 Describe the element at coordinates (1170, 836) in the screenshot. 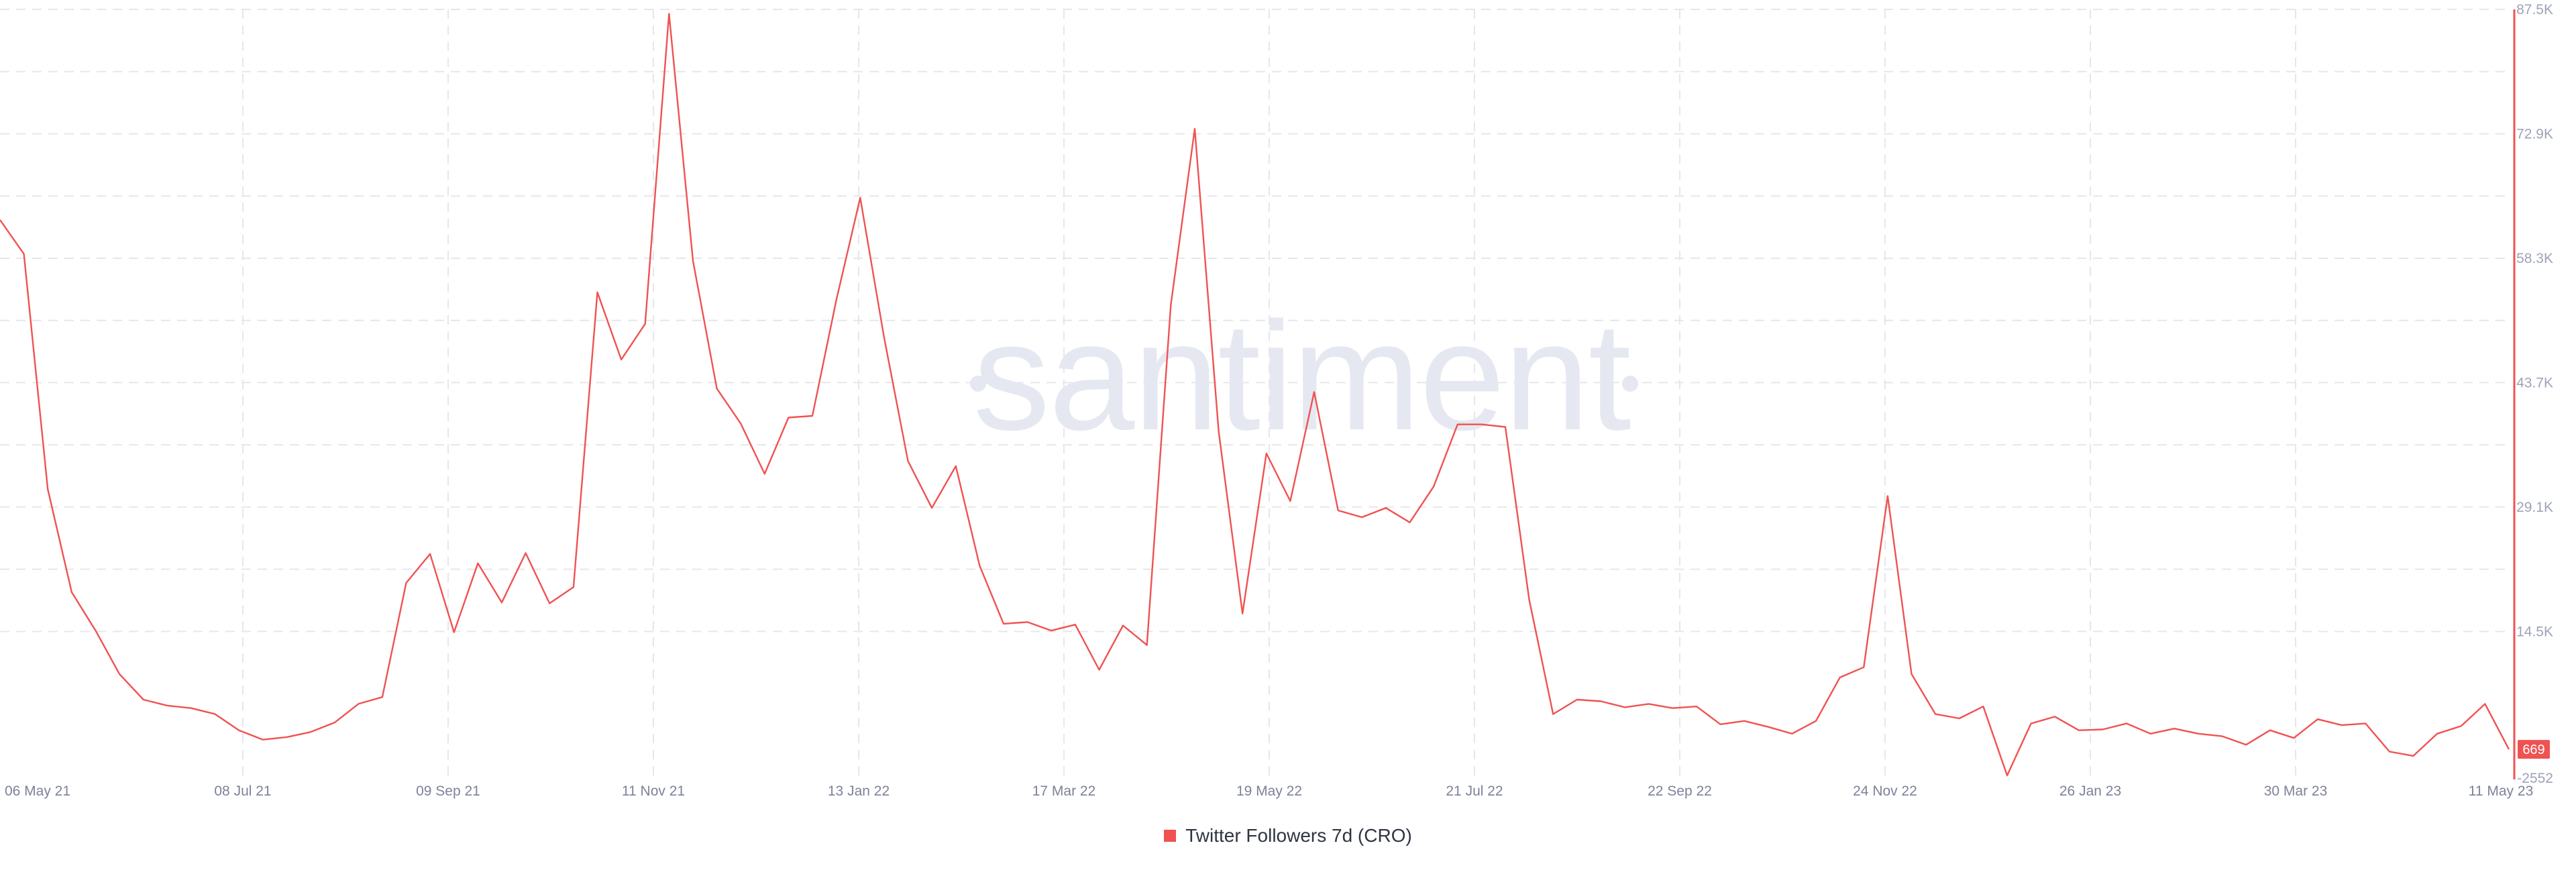

I see `legend-swatch` at that location.